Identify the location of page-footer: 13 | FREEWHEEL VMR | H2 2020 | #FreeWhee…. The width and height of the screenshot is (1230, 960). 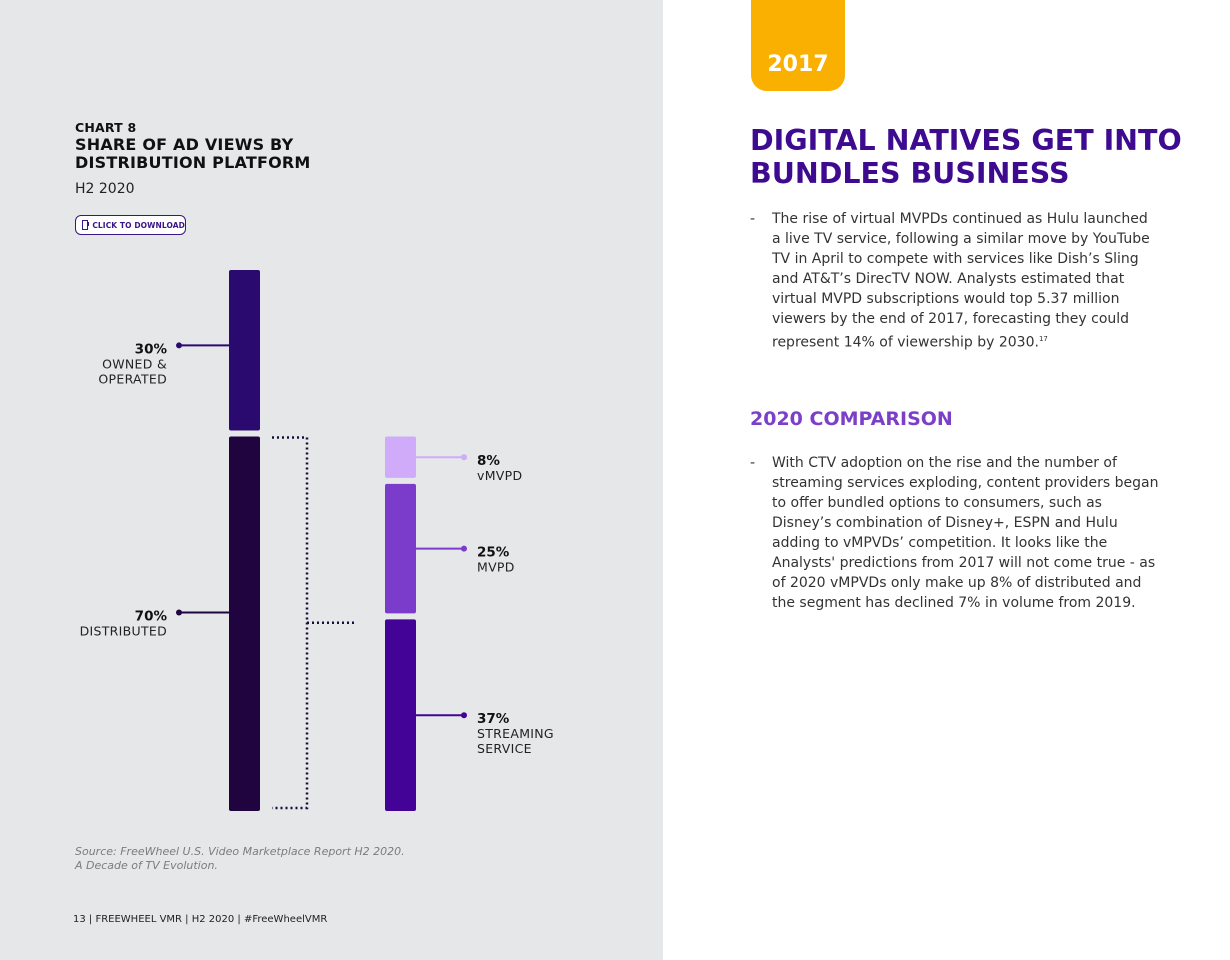
(200, 919).